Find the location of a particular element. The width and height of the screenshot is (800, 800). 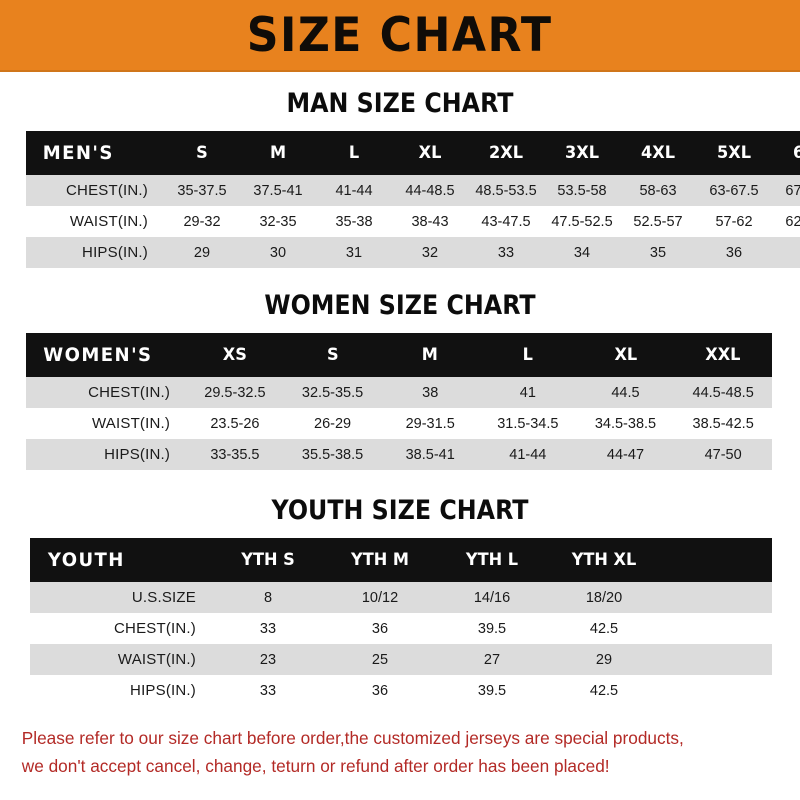

youth-corner-label: YOUTH is located at coordinates (86, 560).